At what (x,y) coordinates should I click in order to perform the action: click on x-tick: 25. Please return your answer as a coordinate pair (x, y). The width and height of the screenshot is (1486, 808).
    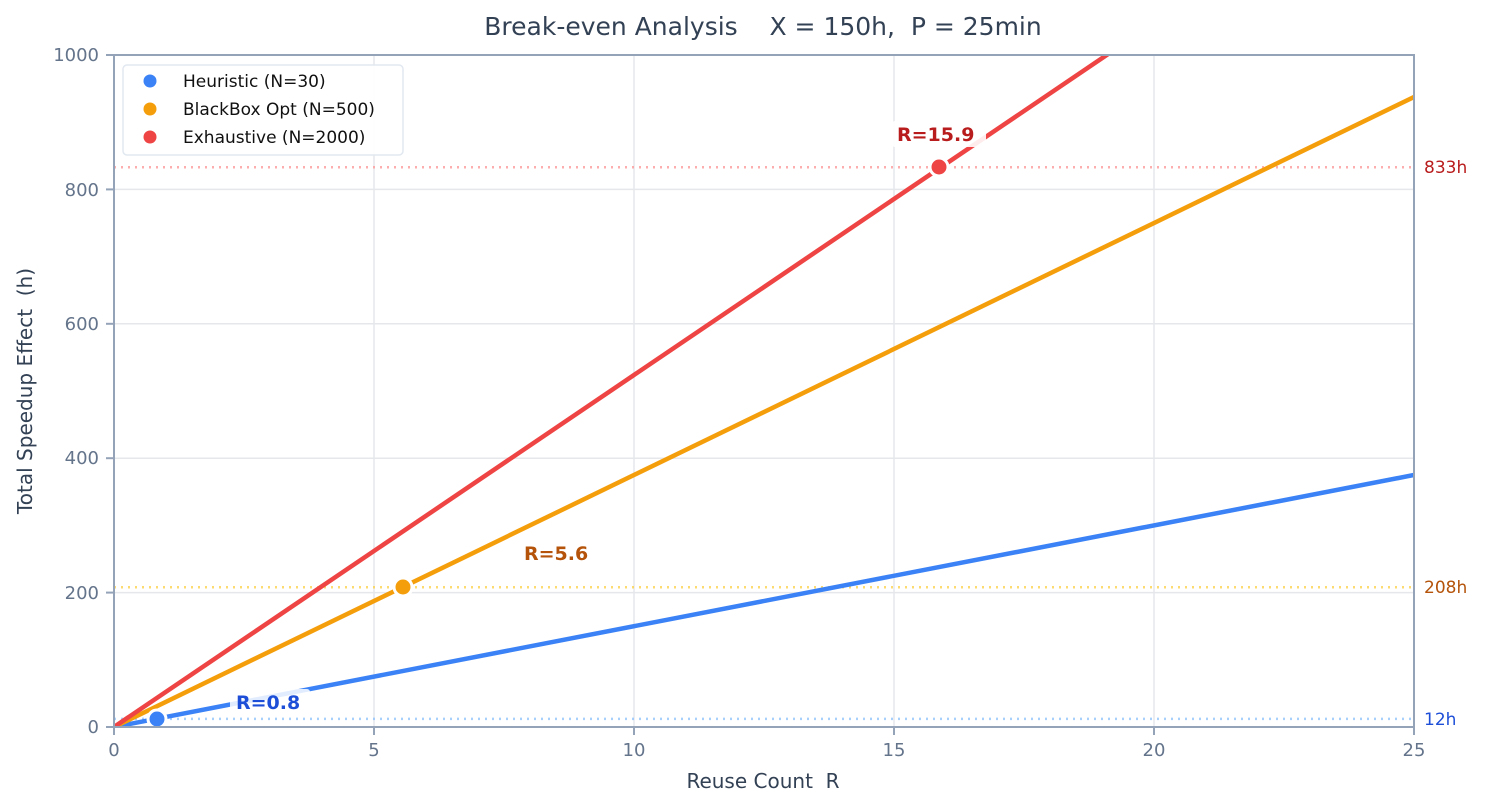
    Looking at the image, I should click on (1414, 750).